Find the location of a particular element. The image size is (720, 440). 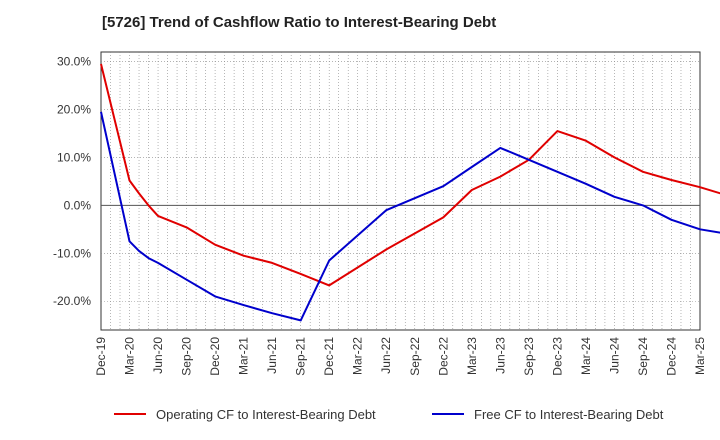

y-tick-label: -10.0% is located at coordinates (72, 253).